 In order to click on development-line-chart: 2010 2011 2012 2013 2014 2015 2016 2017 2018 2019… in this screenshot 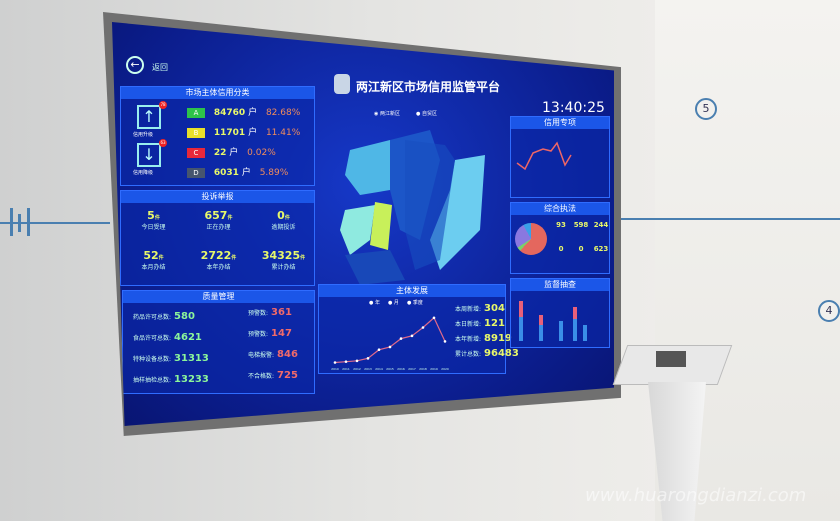, I will do `click(390, 343)`.